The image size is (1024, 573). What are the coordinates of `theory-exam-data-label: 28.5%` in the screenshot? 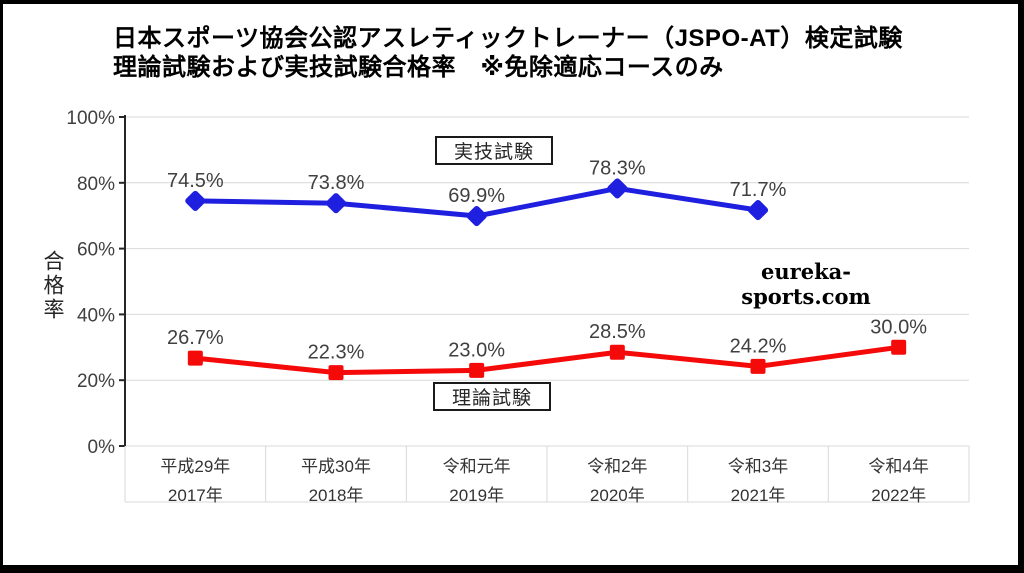 It's located at (617, 332).